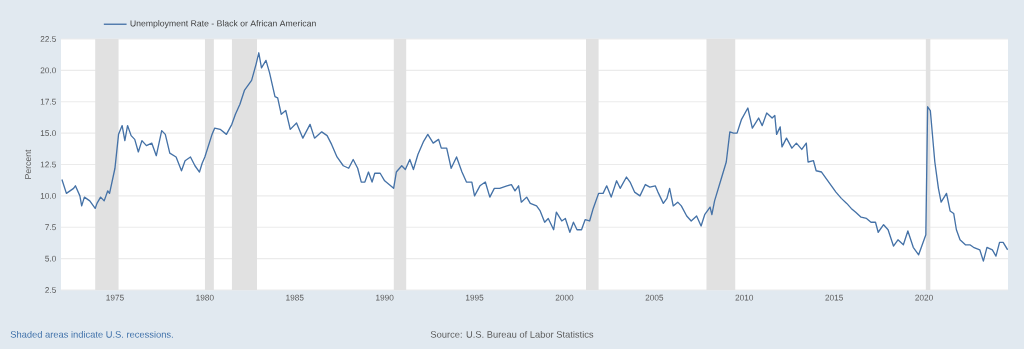 Image resolution: width=1024 pixels, height=349 pixels. Describe the element at coordinates (48, 39) in the screenshot. I see `y-tick-label: 22.5` at that location.